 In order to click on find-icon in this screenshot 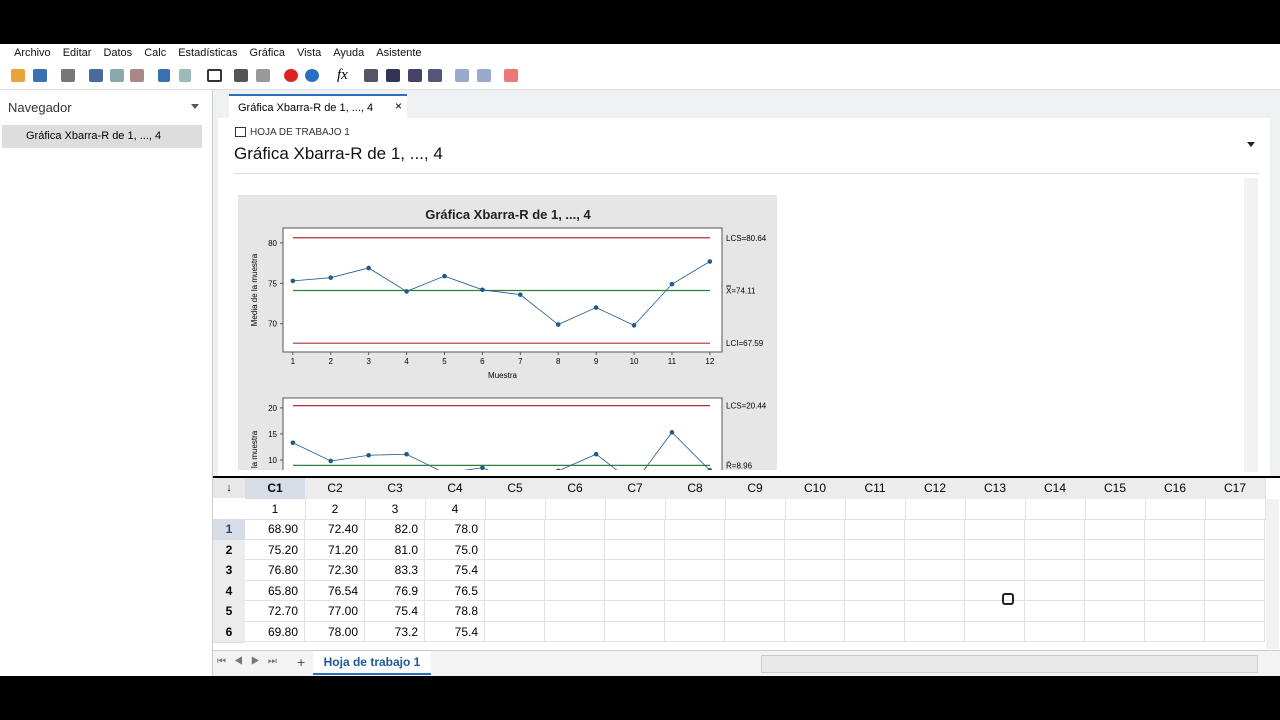, I will do `click(241, 75)`.